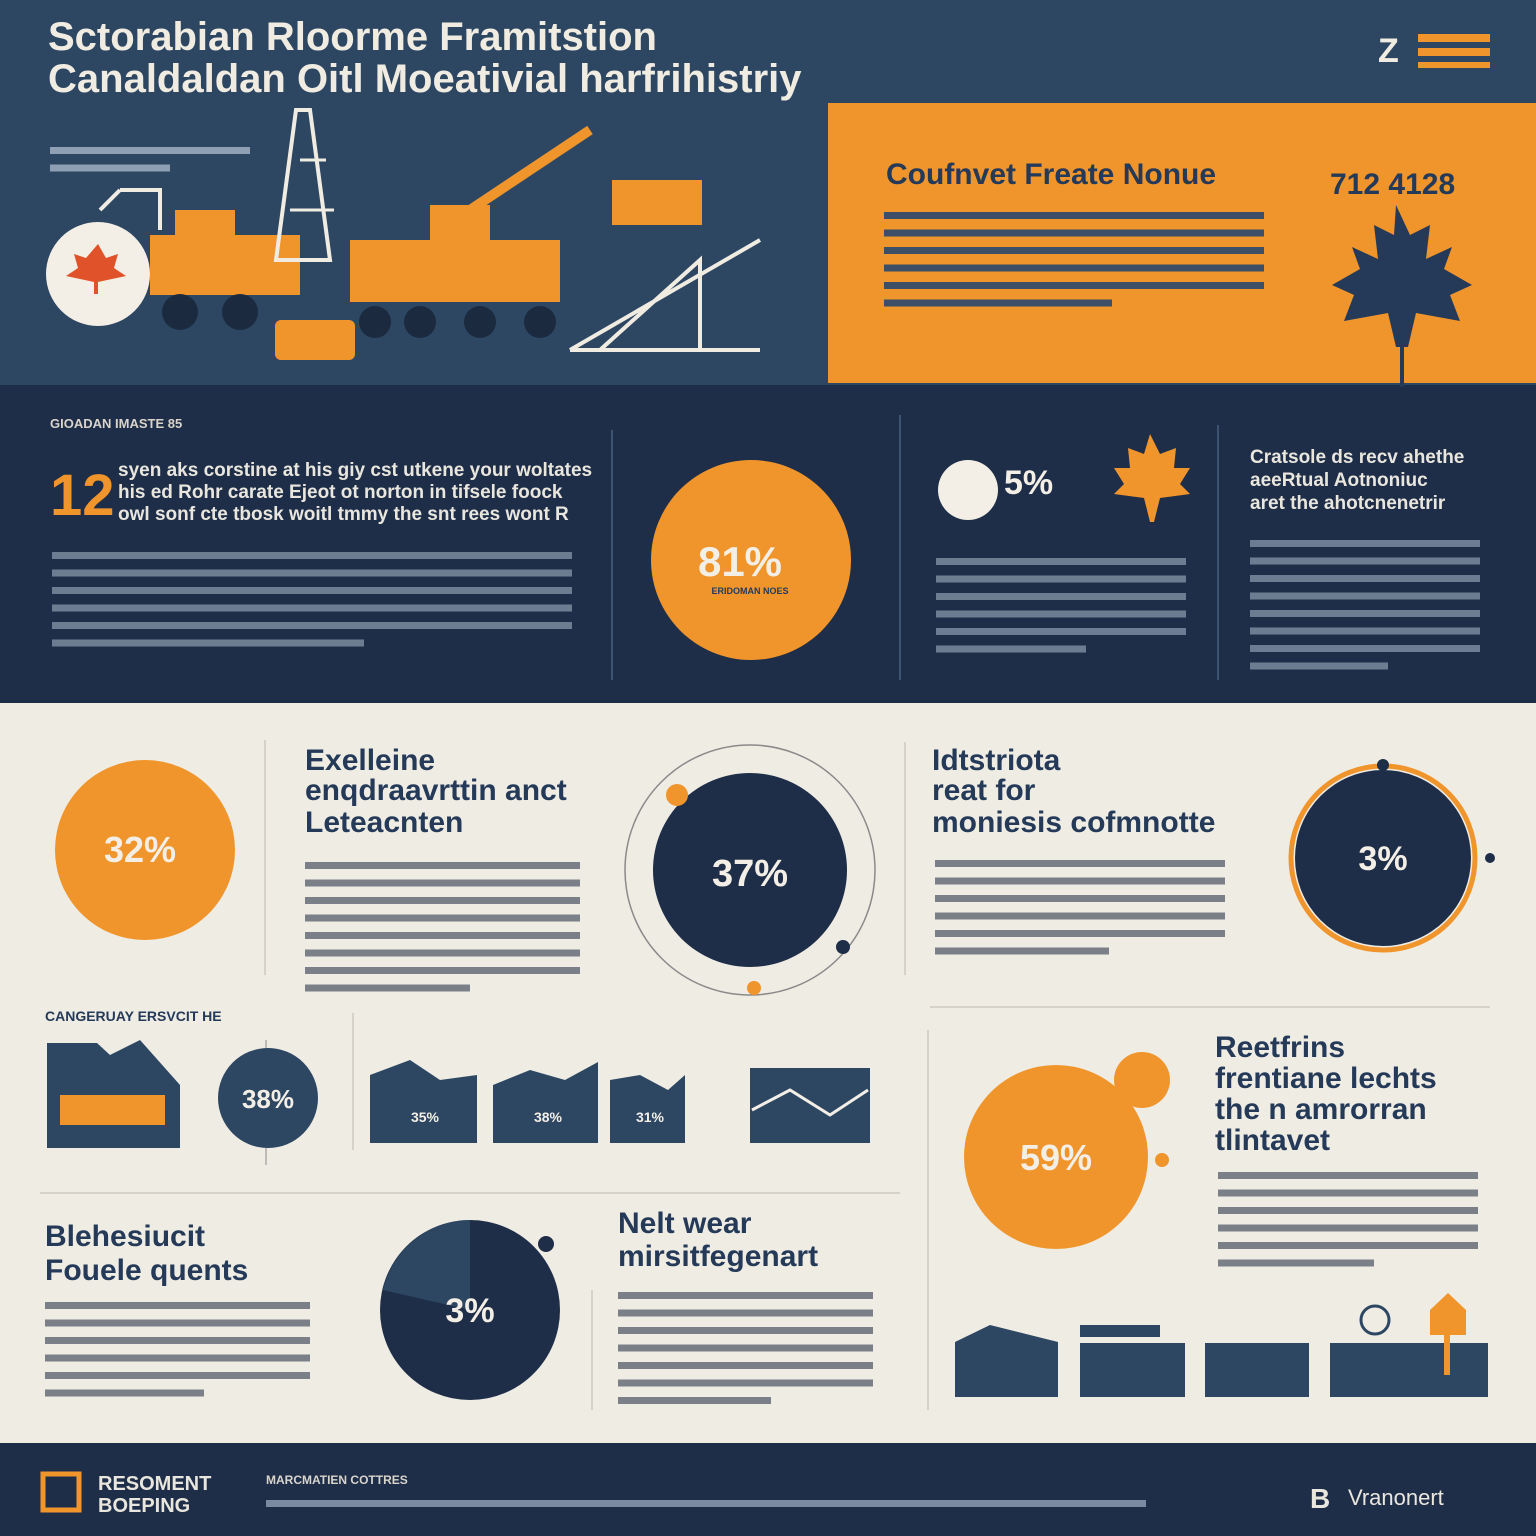 The width and height of the screenshot is (1536, 1536). What do you see at coordinates (1073, 822) in the screenshot?
I see `section-heading: moniesis cofmnotte` at bounding box center [1073, 822].